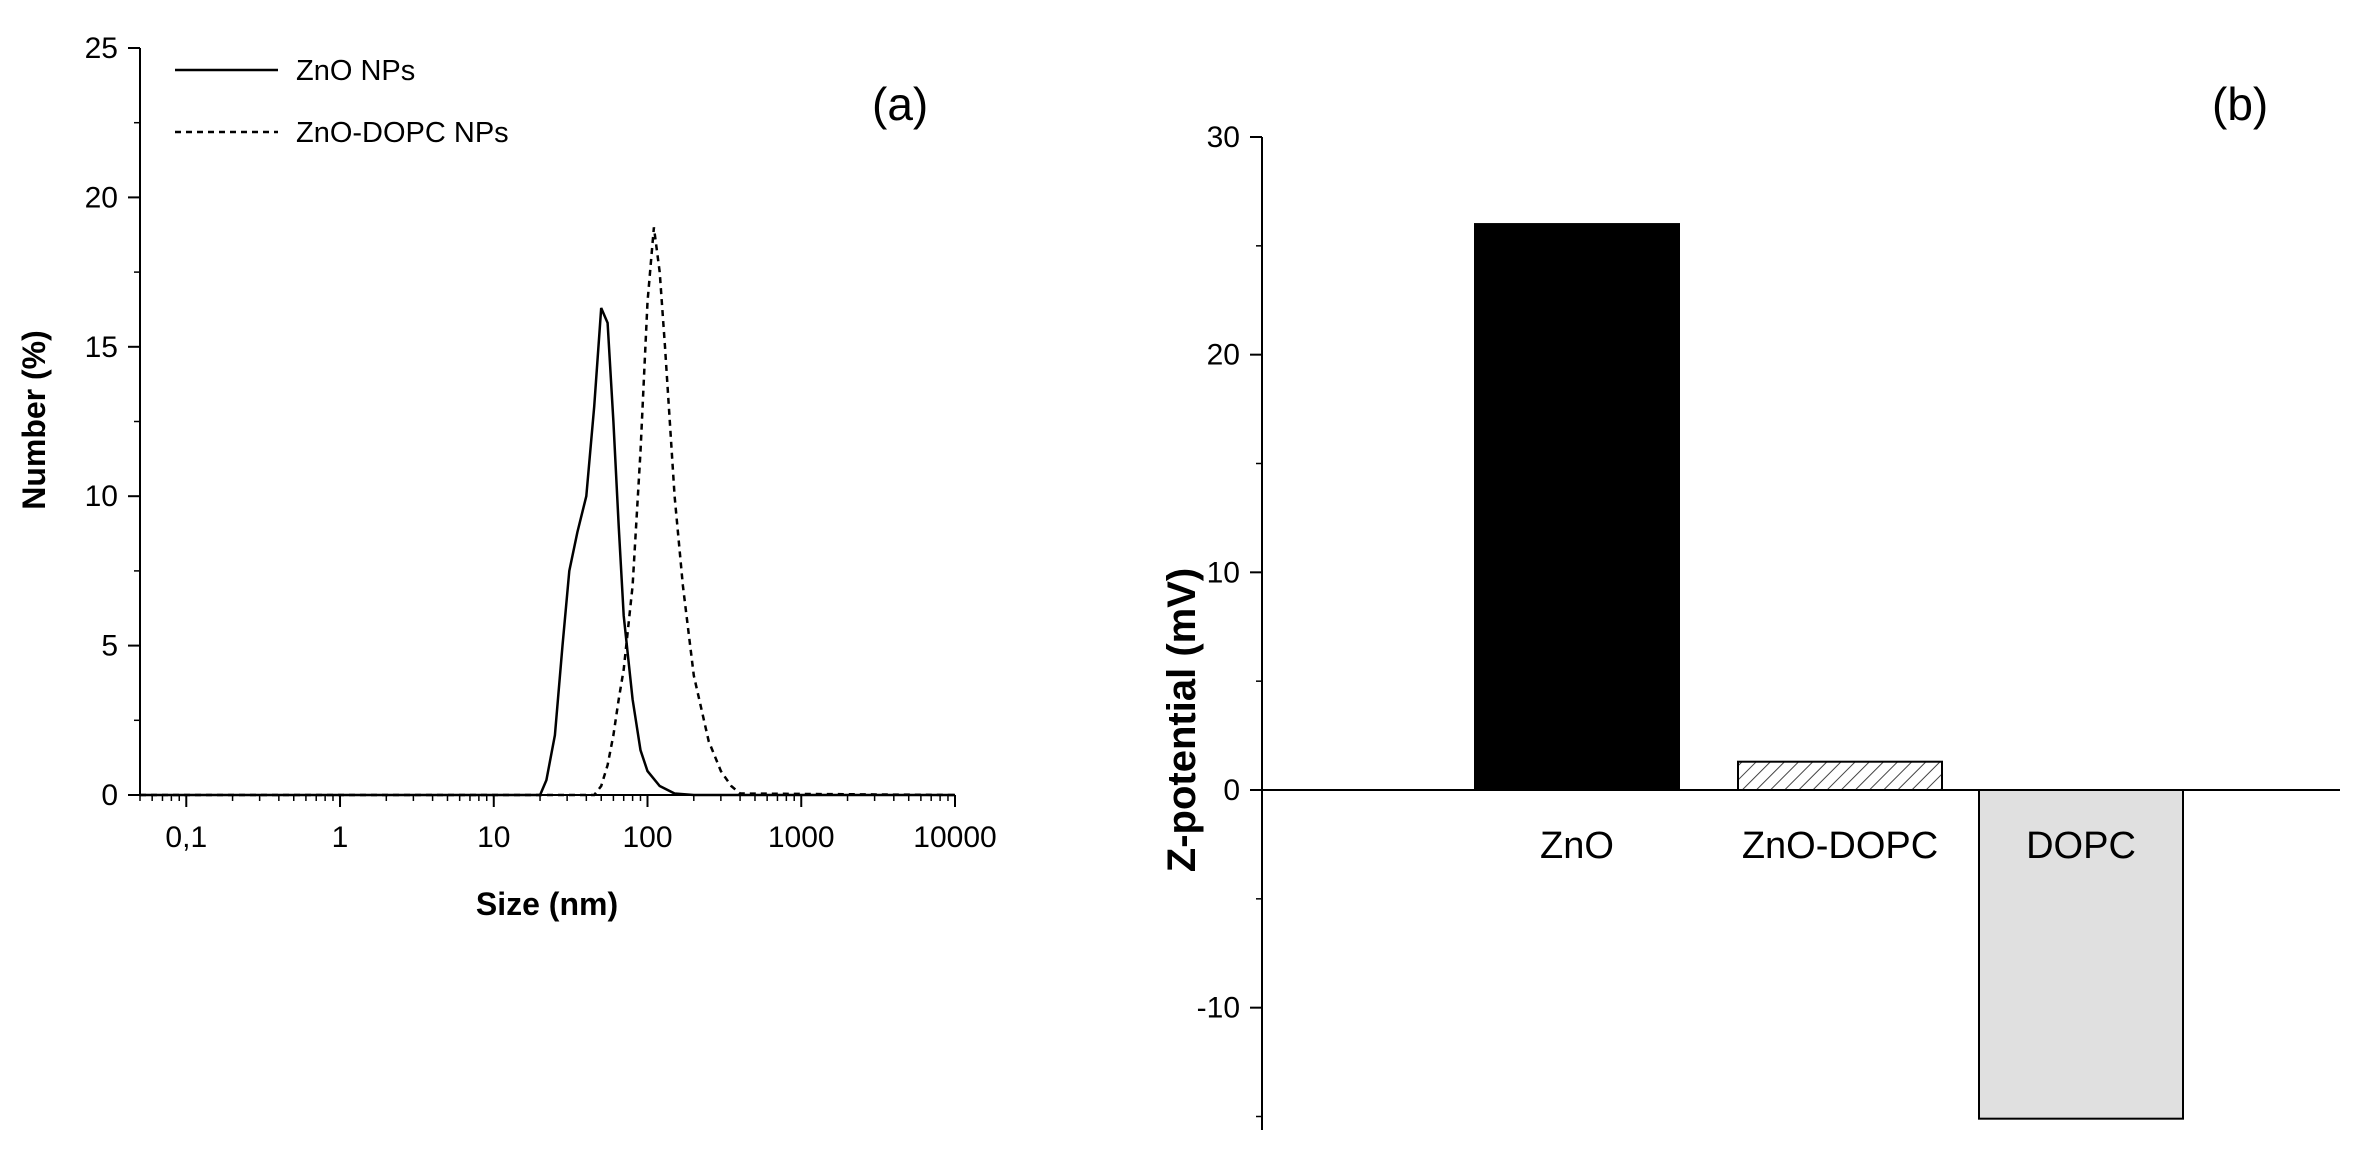  I want to click on legend-label: ZnO NPs, so click(355, 71).